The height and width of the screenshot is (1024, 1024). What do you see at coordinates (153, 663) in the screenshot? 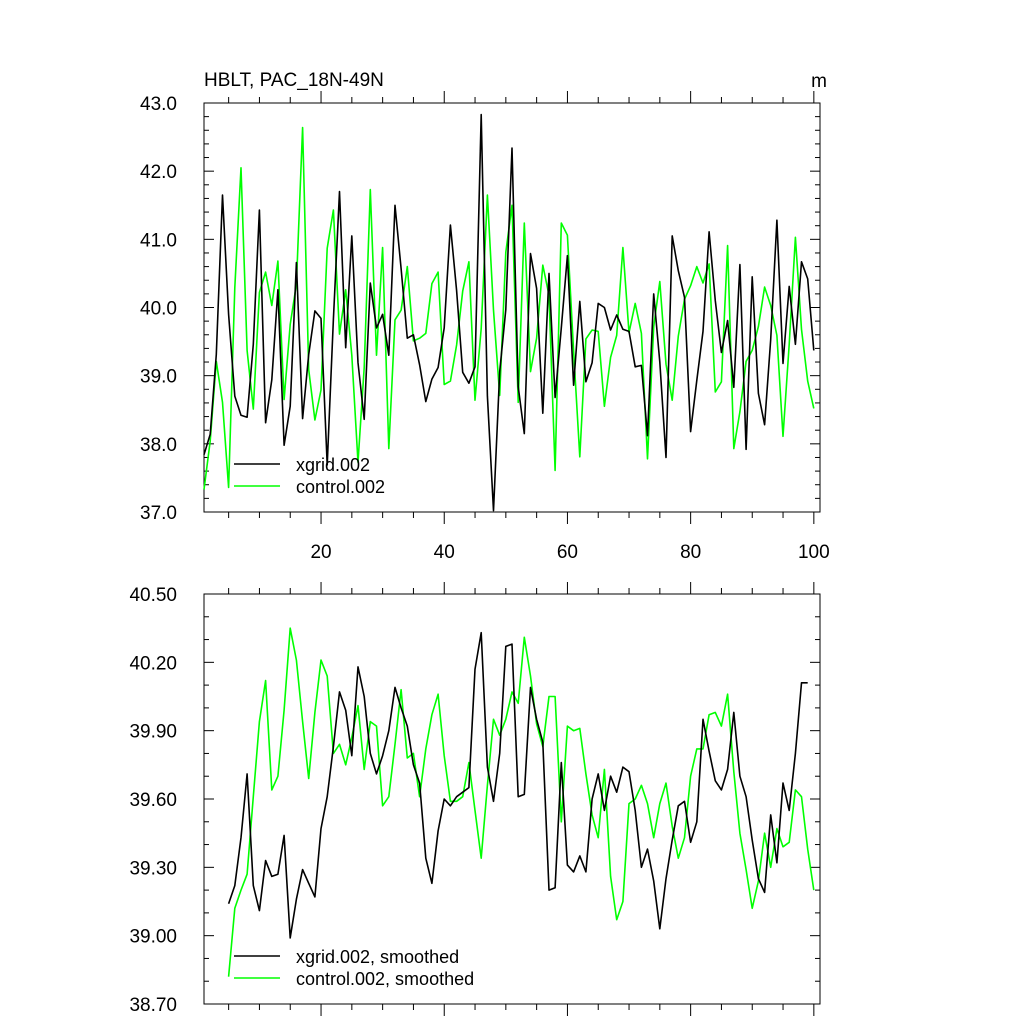
I see `y-tick-label: 40.20` at bounding box center [153, 663].